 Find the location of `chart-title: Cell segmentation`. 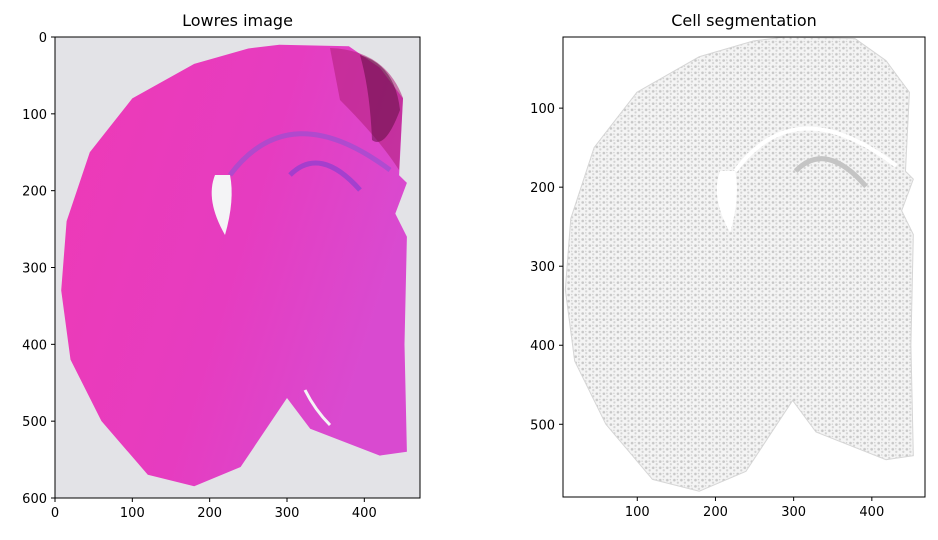

chart-title: Cell segmentation is located at coordinates (744, 20).